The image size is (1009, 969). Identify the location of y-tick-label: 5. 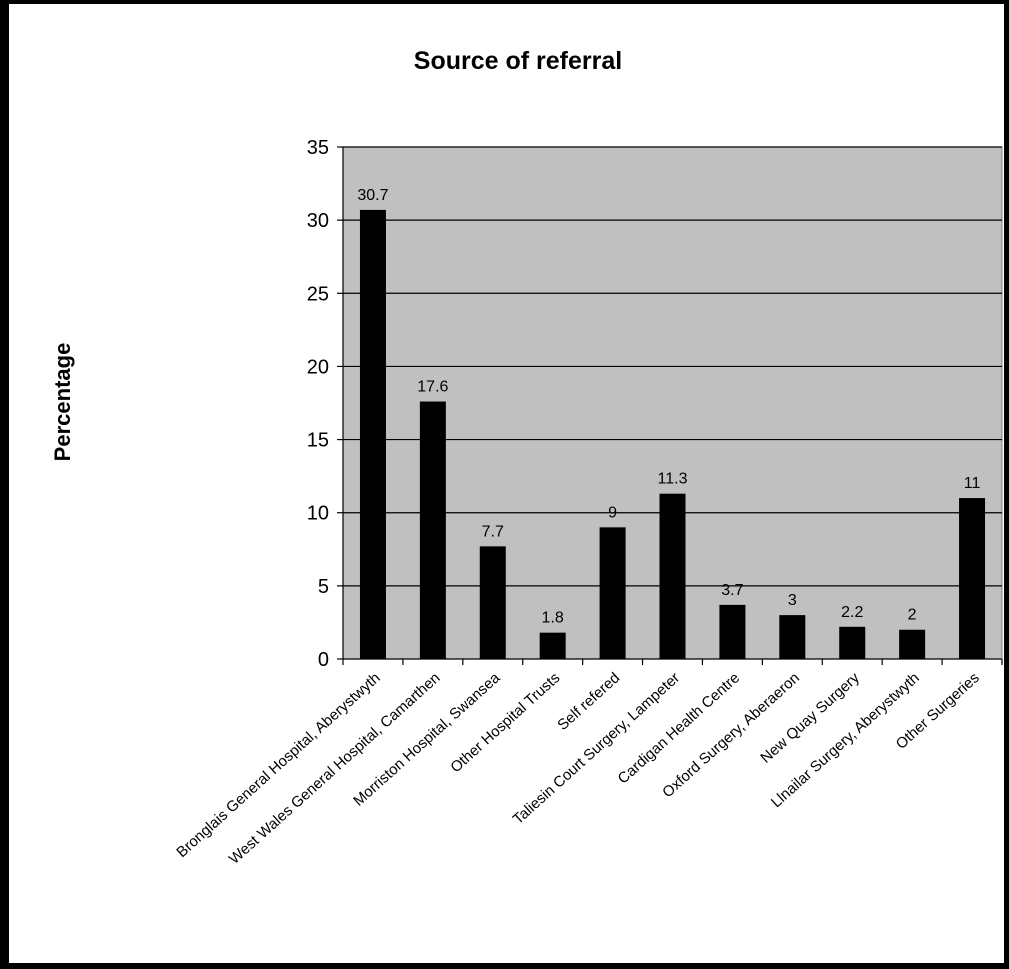
(323, 587).